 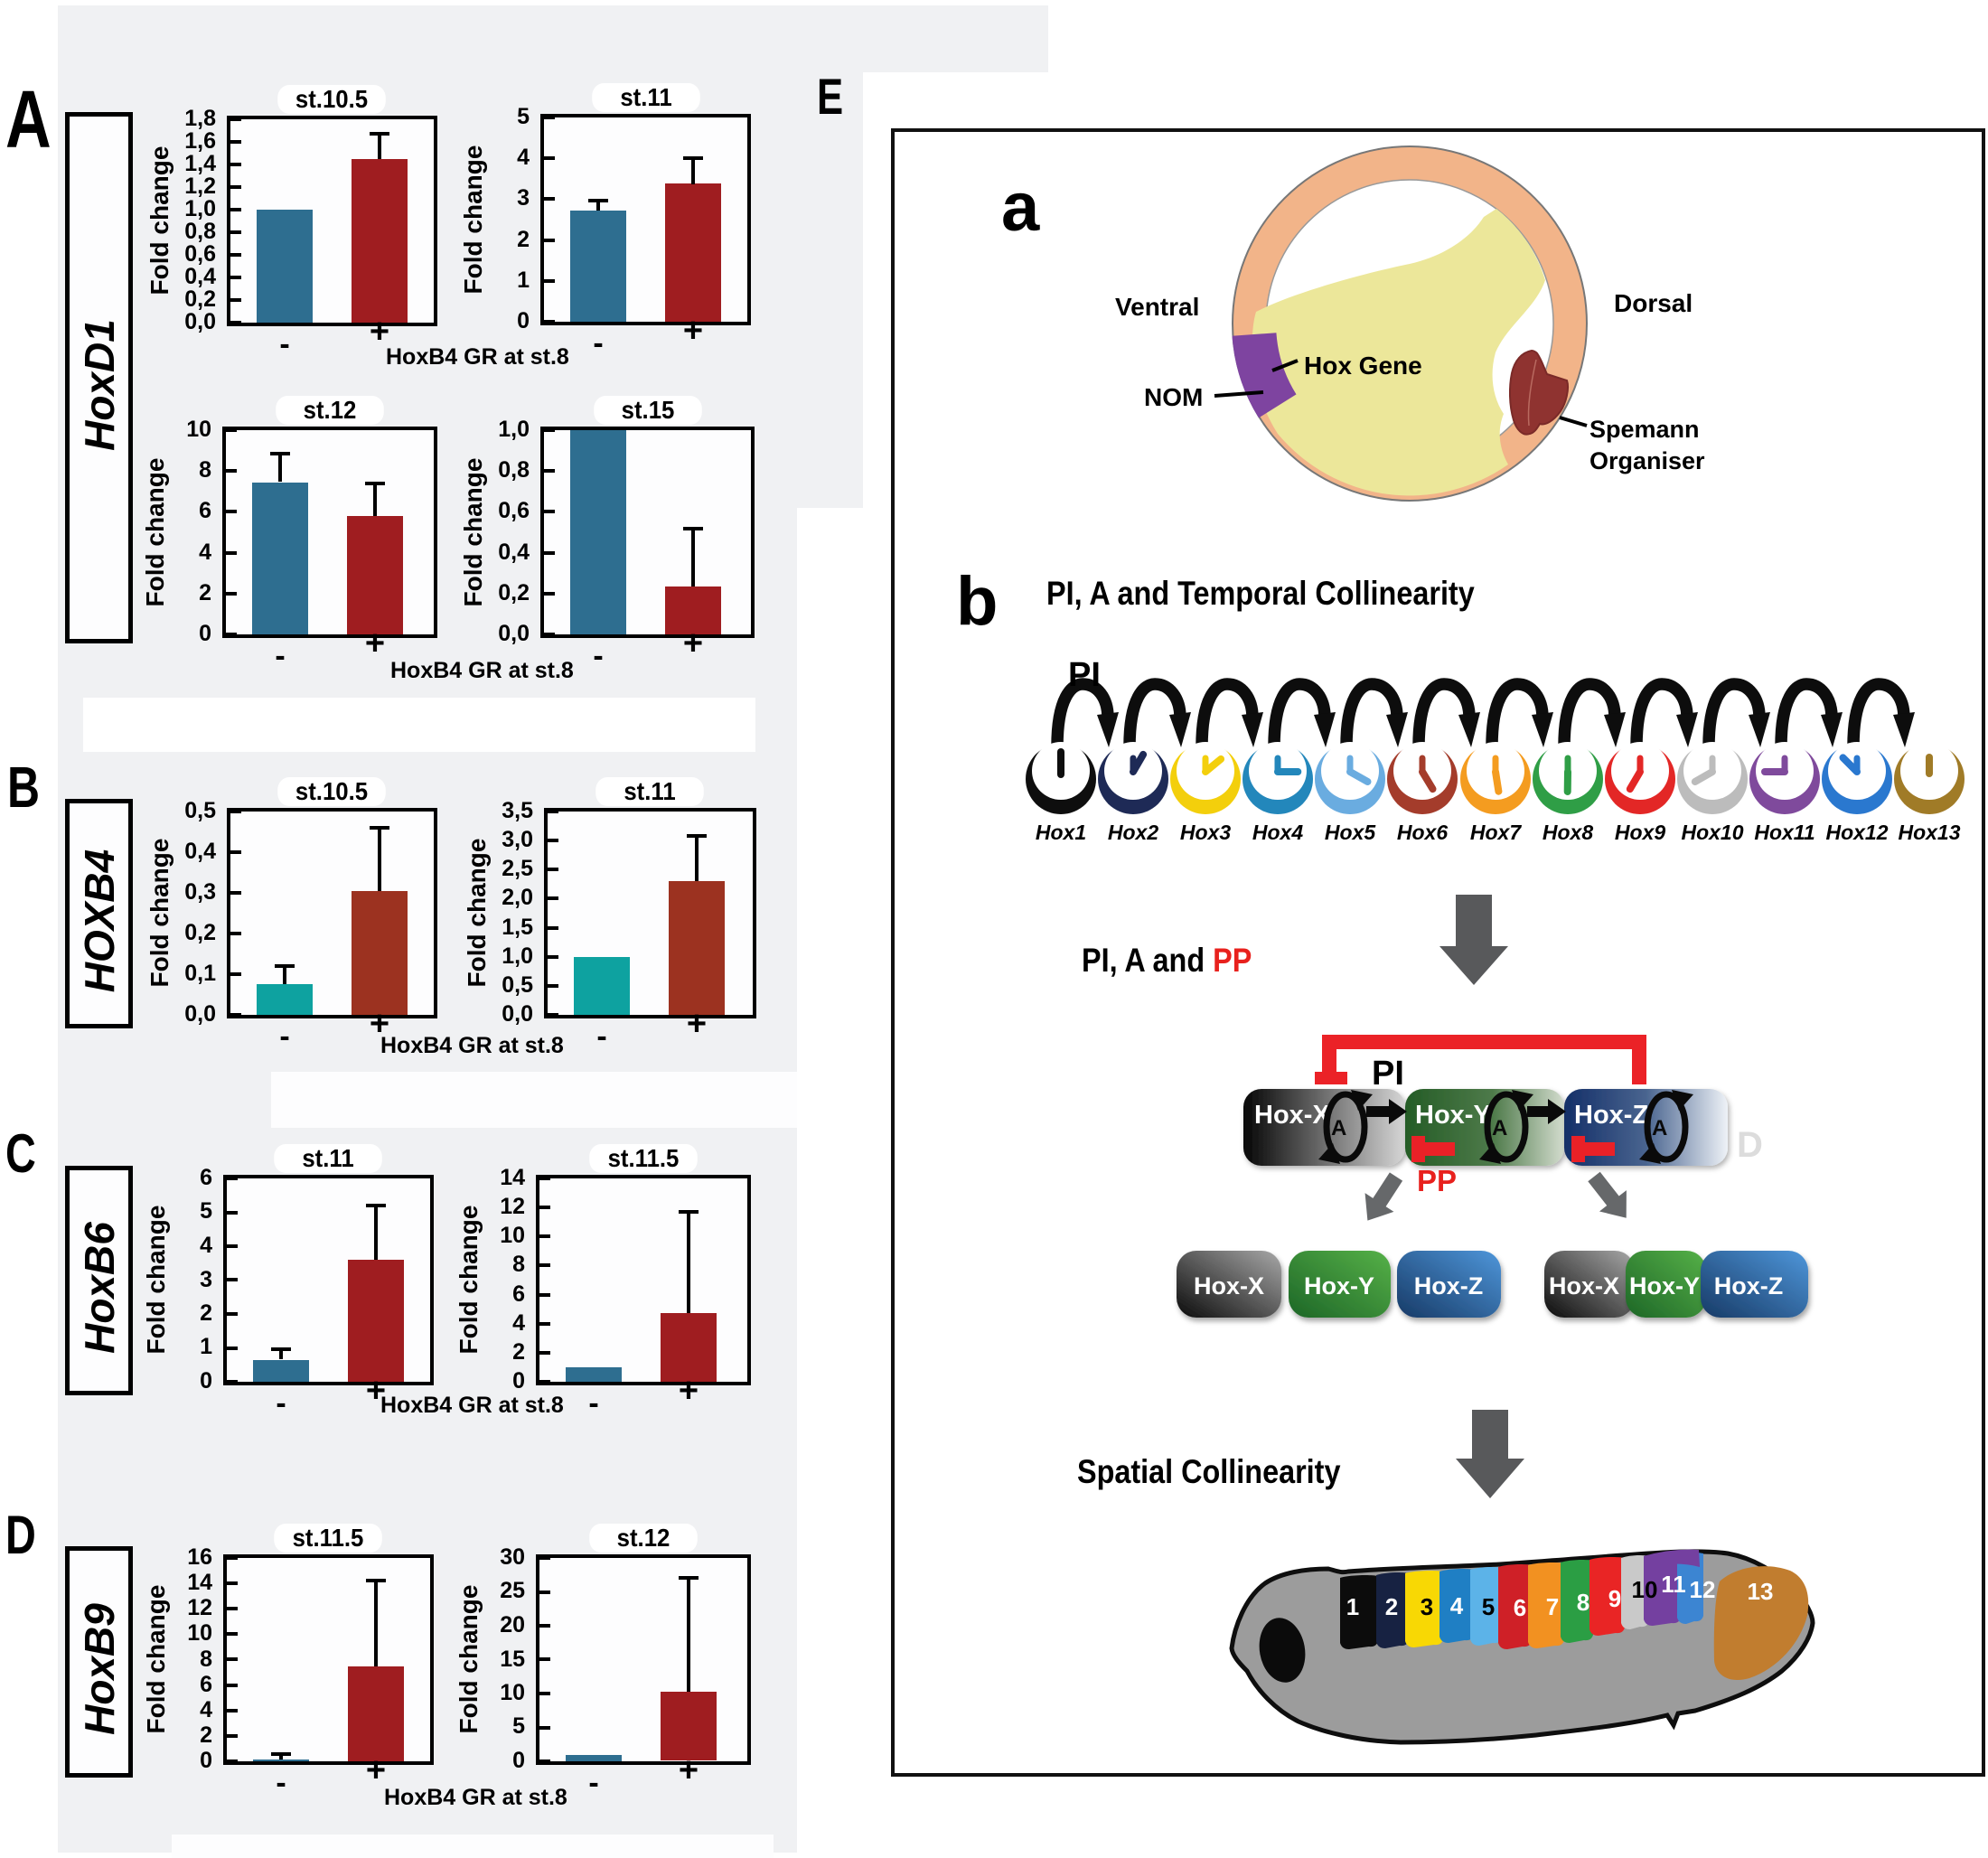 I want to click on svg-text: 5, so click(x=1488, y=1606).